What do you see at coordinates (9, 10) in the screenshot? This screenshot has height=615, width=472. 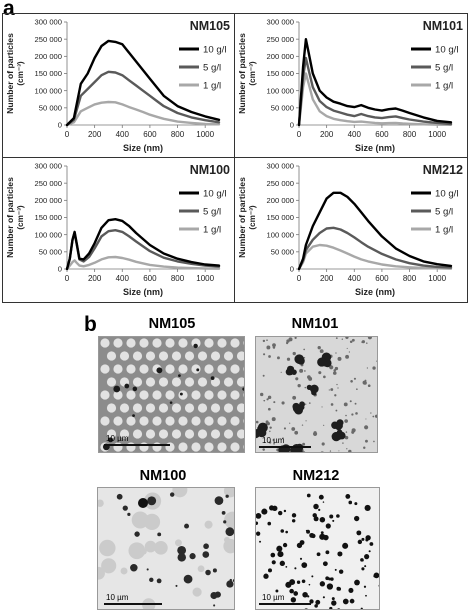 I see `panel-a-label: a` at bounding box center [9, 10].